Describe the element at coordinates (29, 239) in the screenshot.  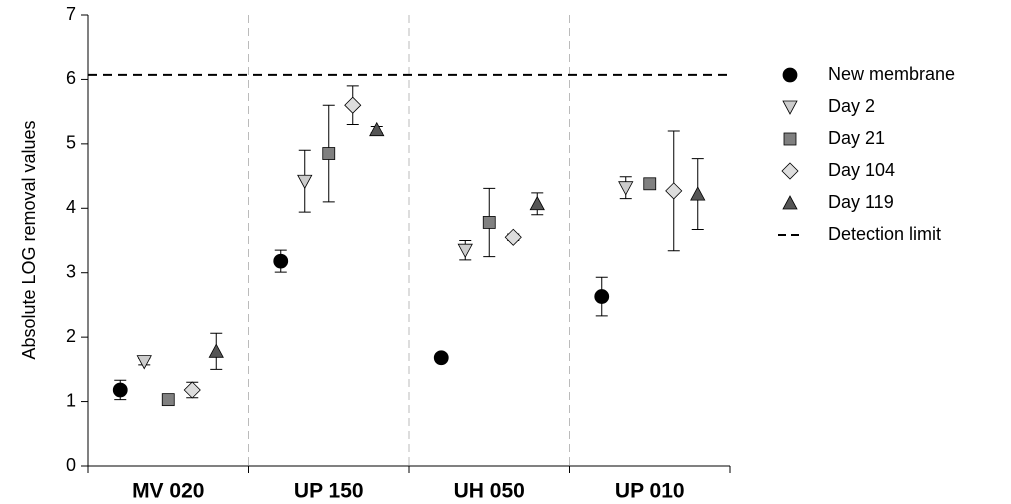
I see `y-axis-label: Absolute LOG removal values` at that location.